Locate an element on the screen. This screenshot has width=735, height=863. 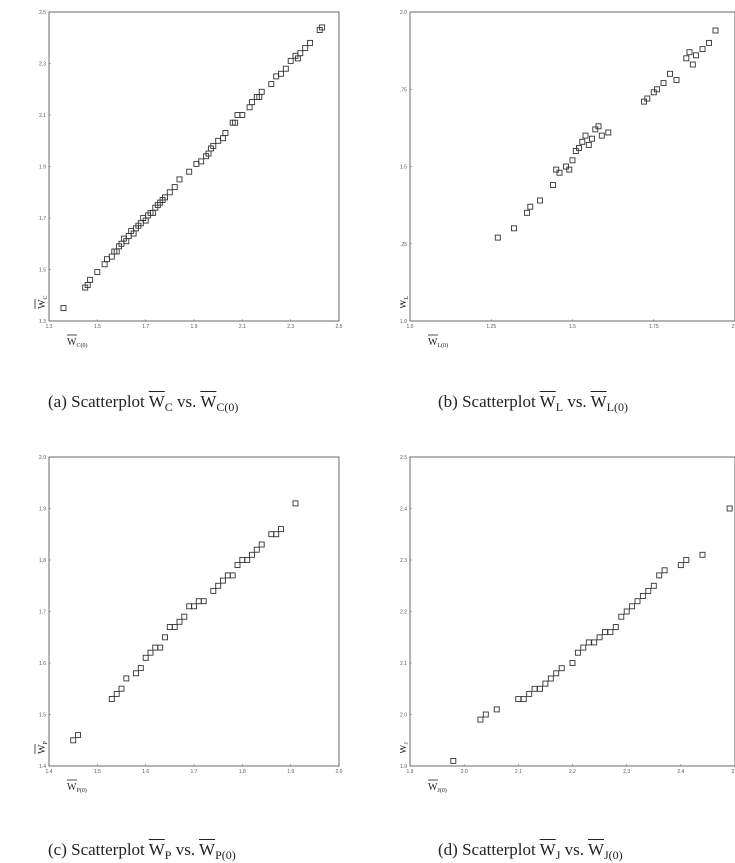
y-tick-label: 2.5 is located at coordinates (403, 458).